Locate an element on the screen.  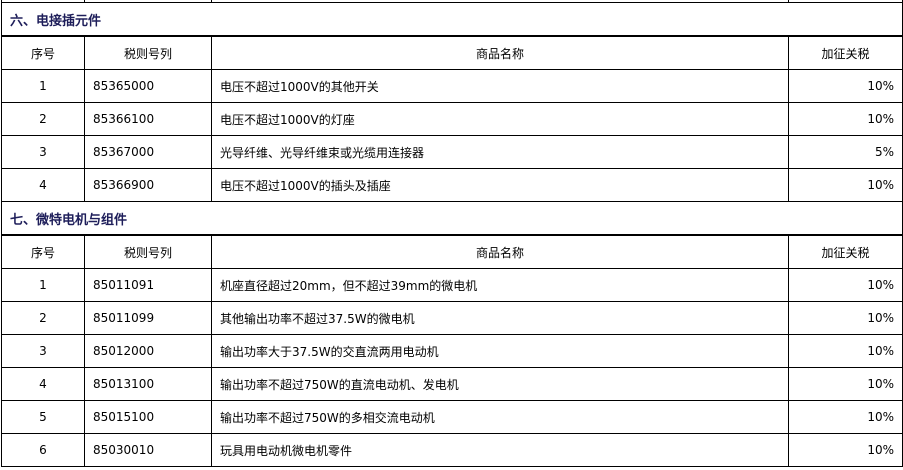
hs-code: 85015100 is located at coordinates (148, 417).